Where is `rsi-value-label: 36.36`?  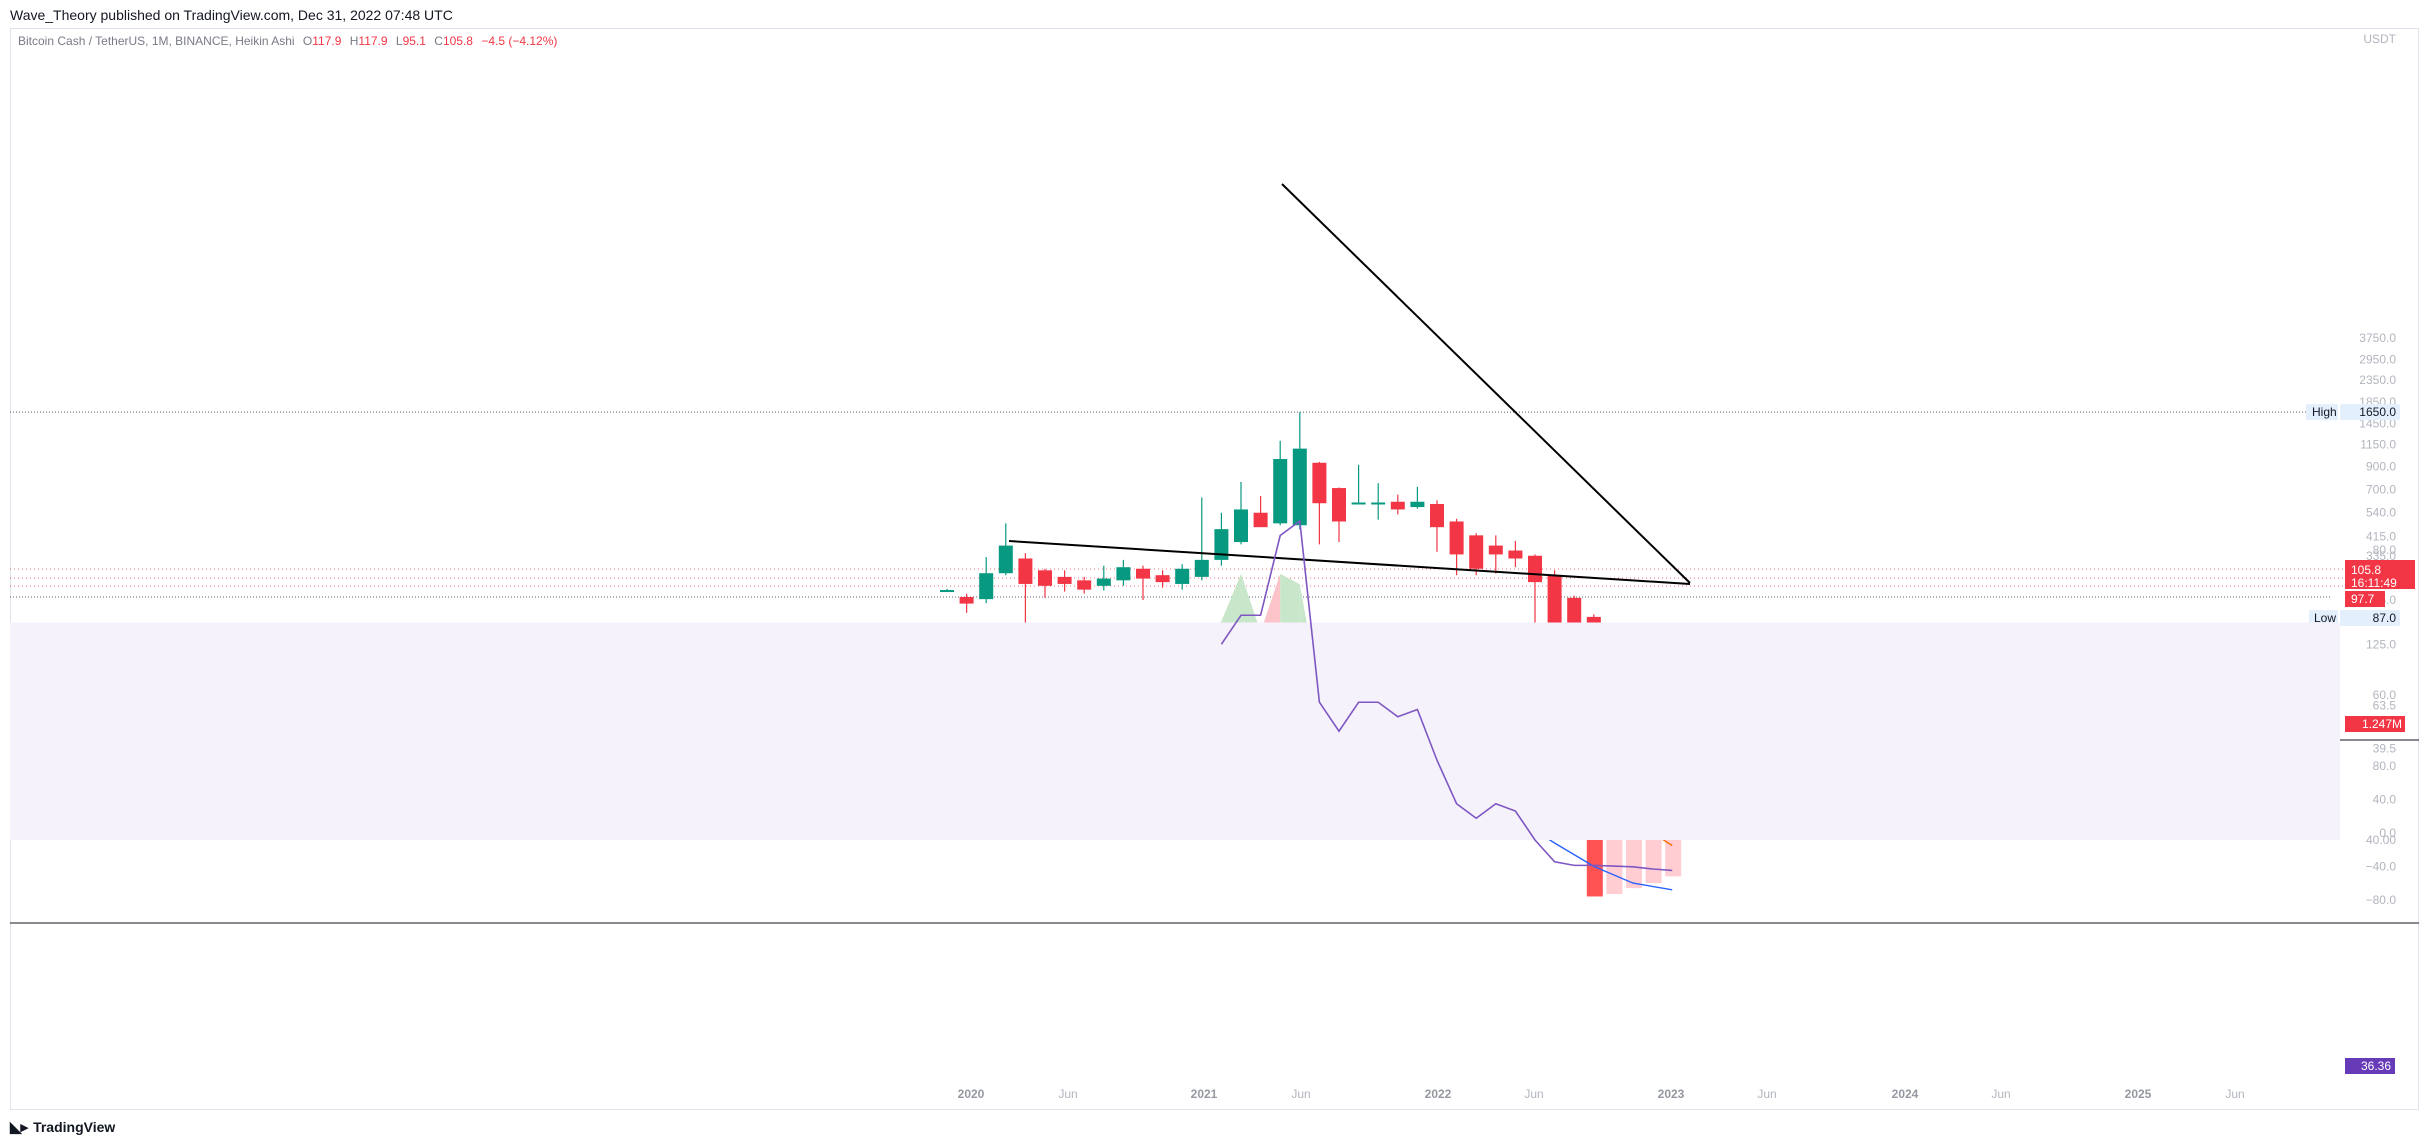 rsi-value-label: 36.36 is located at coordinates (2376, 1066).